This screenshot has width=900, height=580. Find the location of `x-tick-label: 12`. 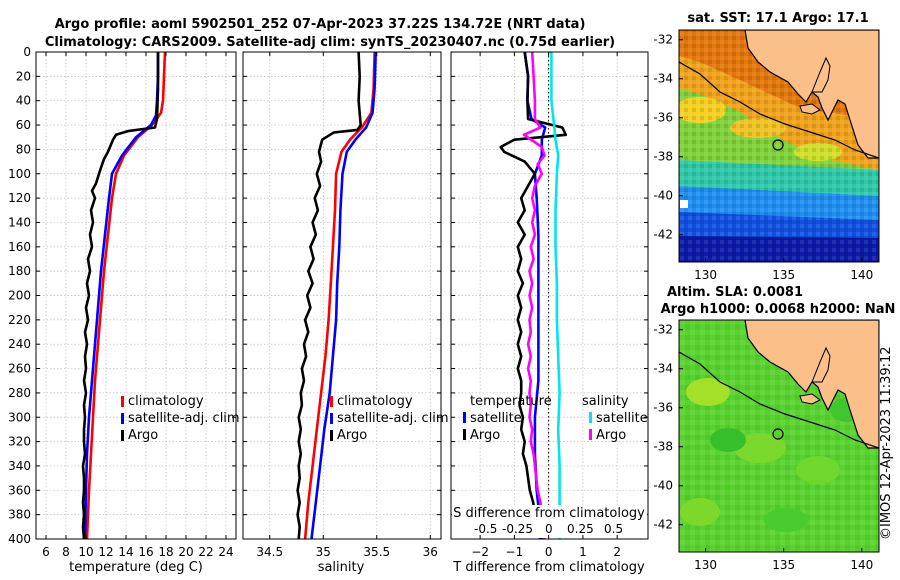

x-tick-label: 12 is located at coordinates (105, 552).